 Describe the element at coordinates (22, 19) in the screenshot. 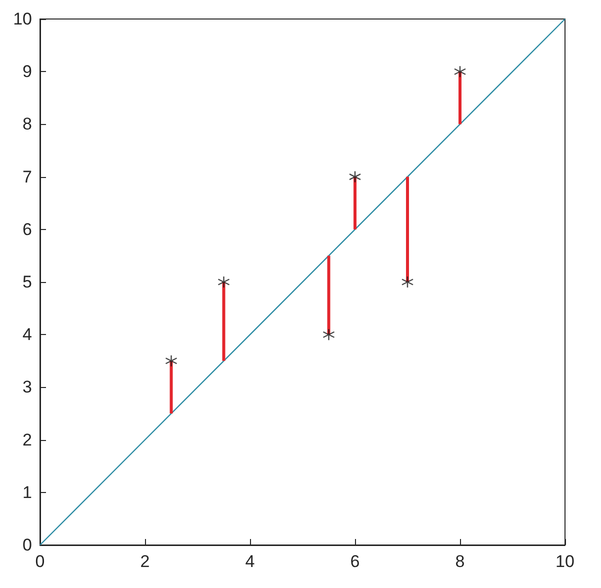

I see `y-tick-label: 10` at that location.